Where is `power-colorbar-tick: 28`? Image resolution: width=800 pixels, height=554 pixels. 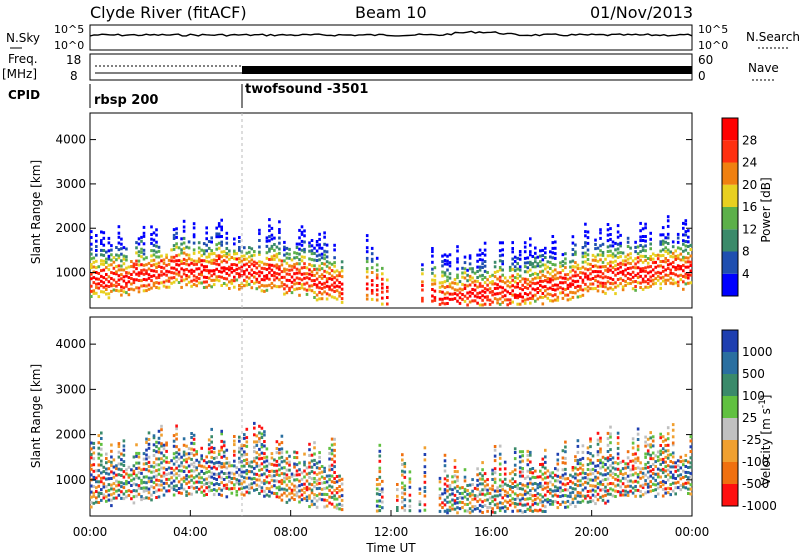
power-colorbar-tick: 28 is located at coordinates (749, 140).